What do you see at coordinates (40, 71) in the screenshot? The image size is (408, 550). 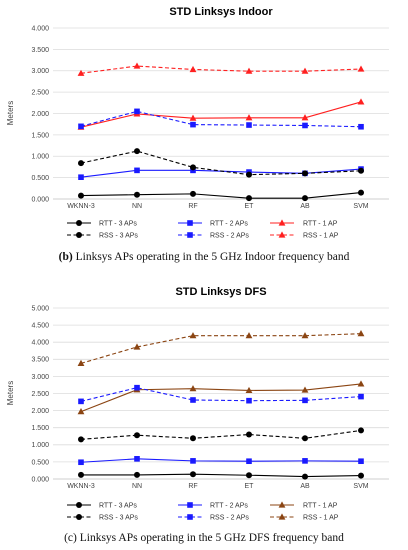 I see `y-tick-label: 3.000` at bounding box center [40, 71].